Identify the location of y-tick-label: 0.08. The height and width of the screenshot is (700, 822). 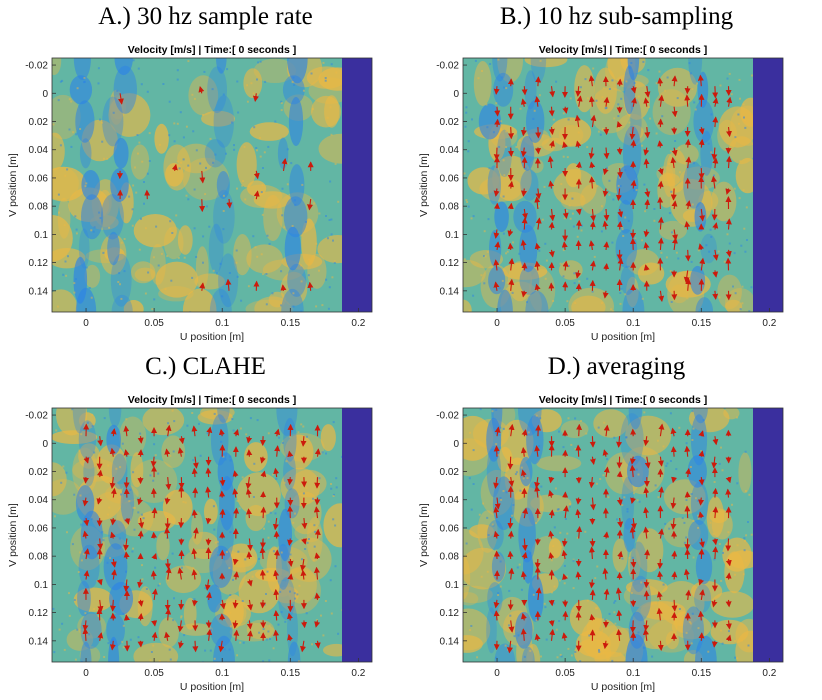
(450, 557).